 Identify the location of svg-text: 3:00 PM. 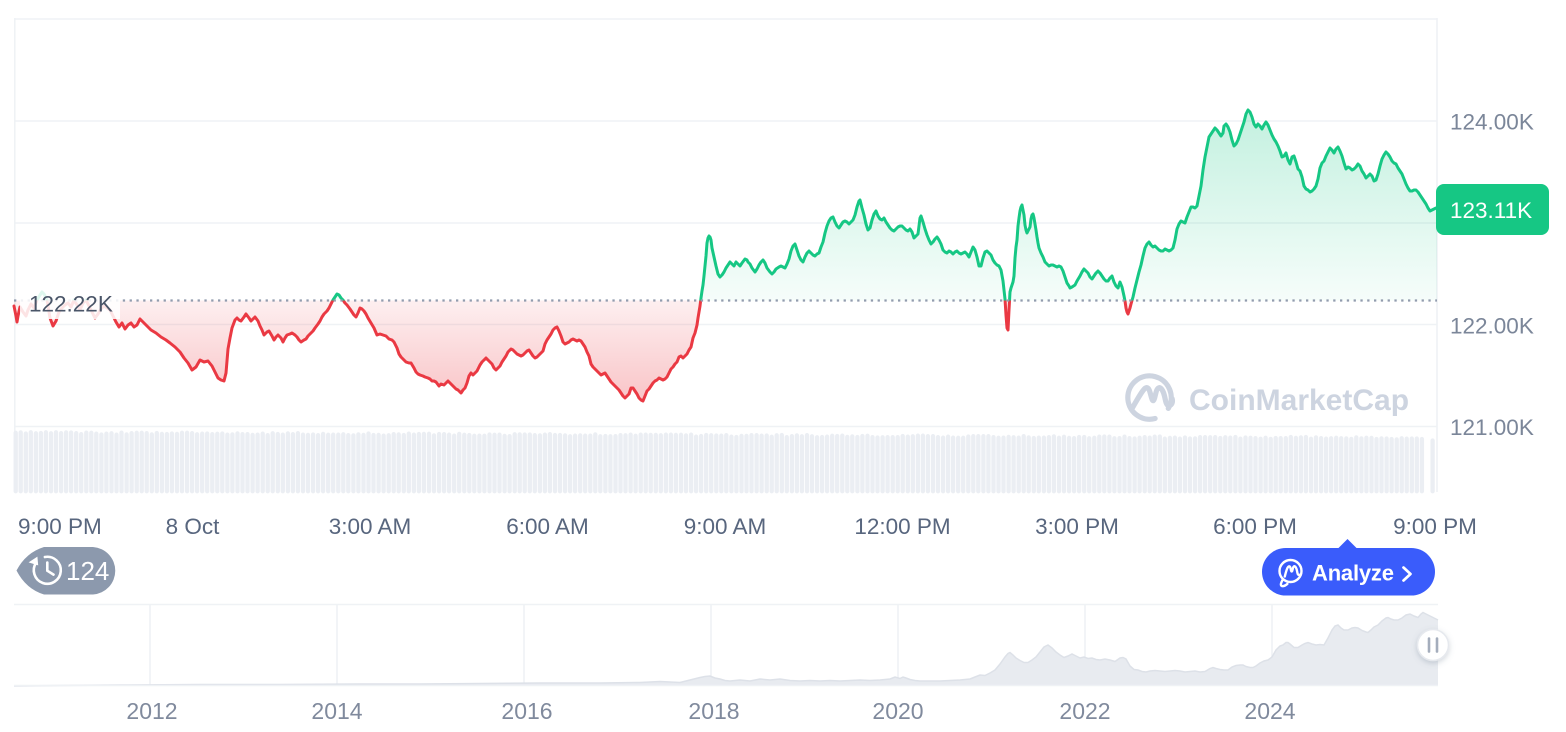
(1077, 526).